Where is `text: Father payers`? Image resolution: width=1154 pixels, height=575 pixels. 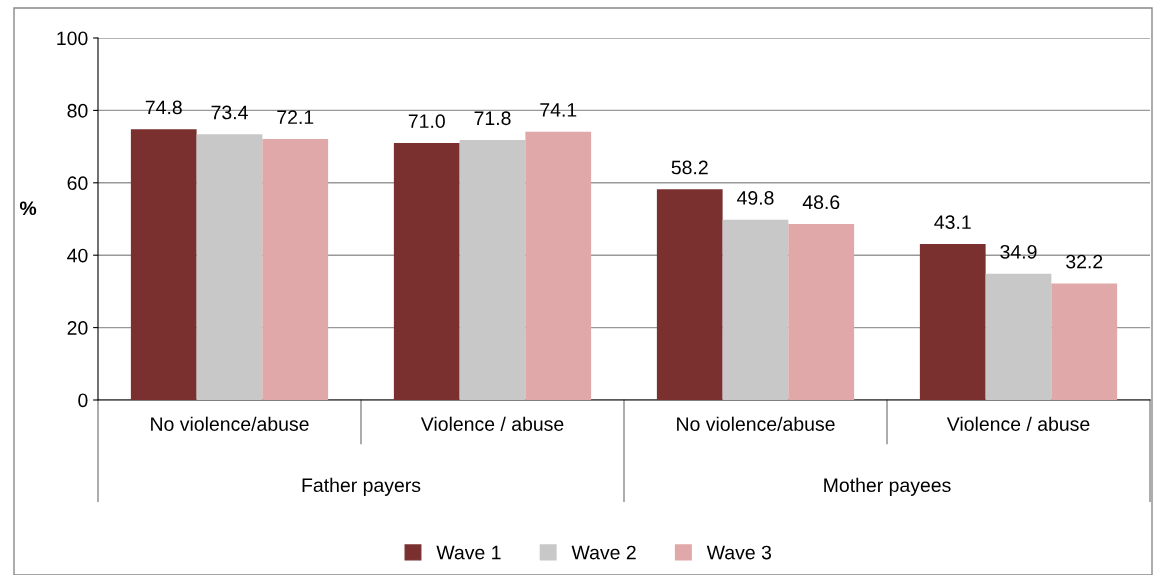
text: Father payers is located at coordinates (361, 486).